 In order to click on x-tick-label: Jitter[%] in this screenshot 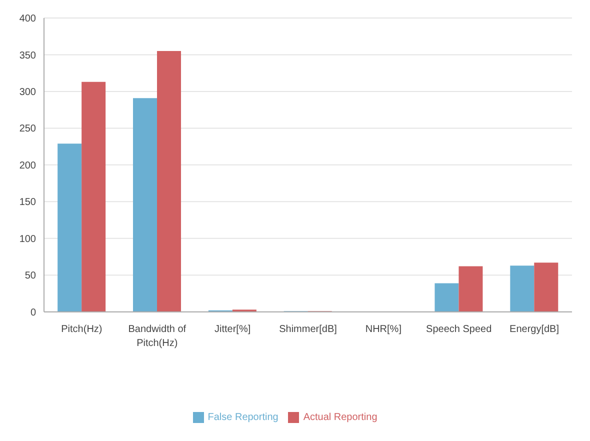, I will do `click(232, 329)`.